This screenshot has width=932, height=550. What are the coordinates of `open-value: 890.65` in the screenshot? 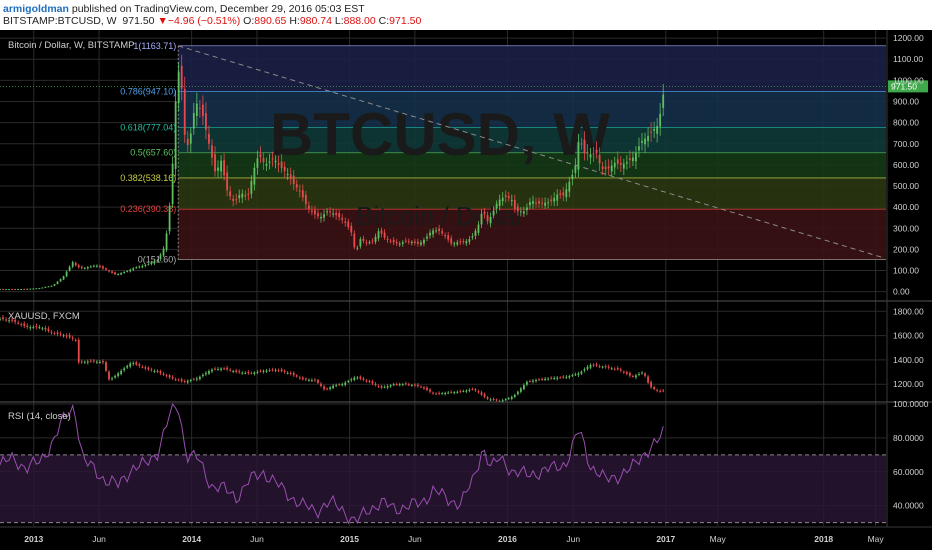 It's located at (270, 21).